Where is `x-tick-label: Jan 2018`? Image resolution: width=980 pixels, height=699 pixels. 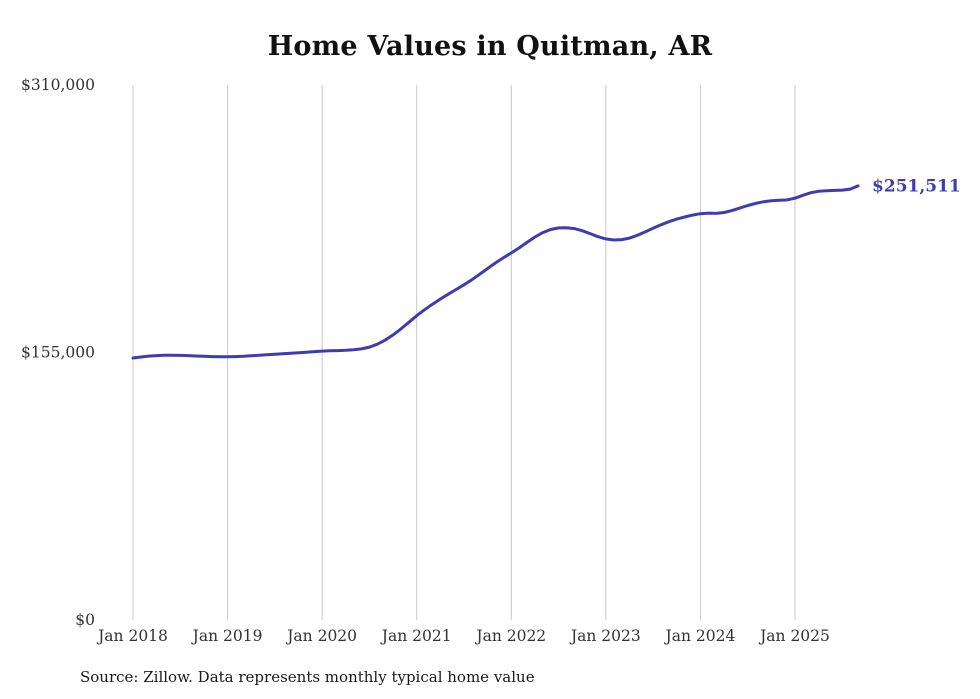
x-tick-label: Jan 2018 is located at coordinates (132, 636).